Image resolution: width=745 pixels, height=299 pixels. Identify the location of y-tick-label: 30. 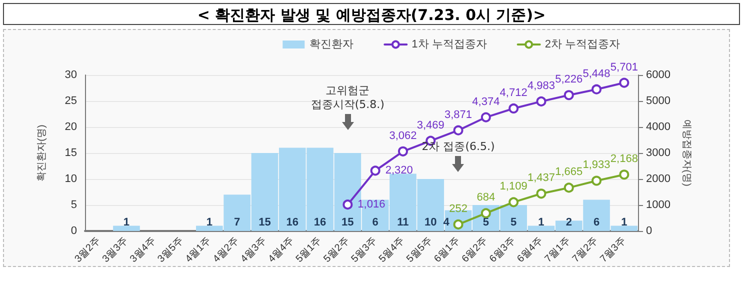
(70, 75).